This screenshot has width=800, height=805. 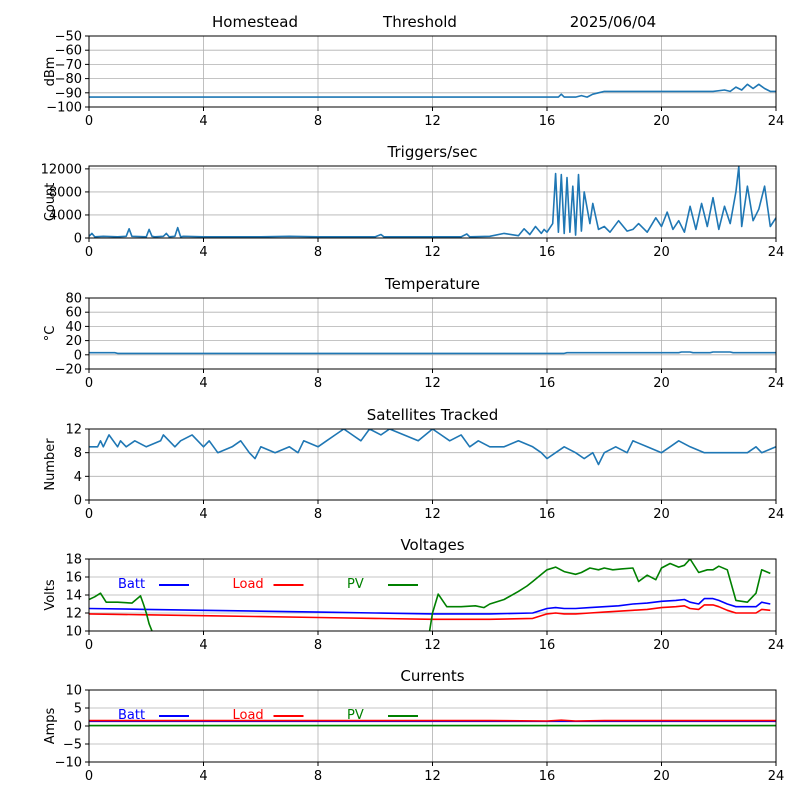 I want to click on y-tick-label: −20, so click(x=68, y=370).